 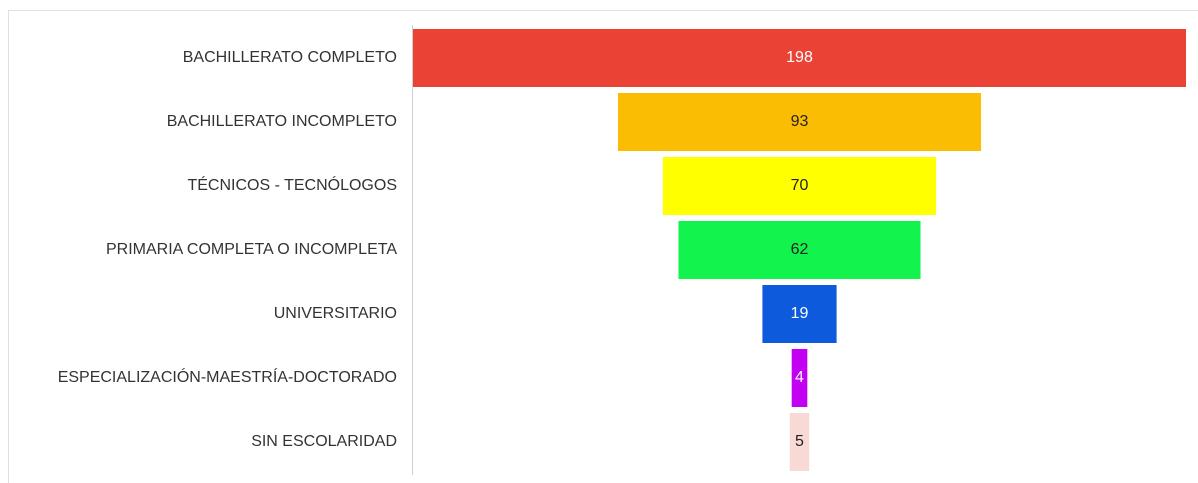 I want to click on value-label: 198, so click(x=799, y=57).